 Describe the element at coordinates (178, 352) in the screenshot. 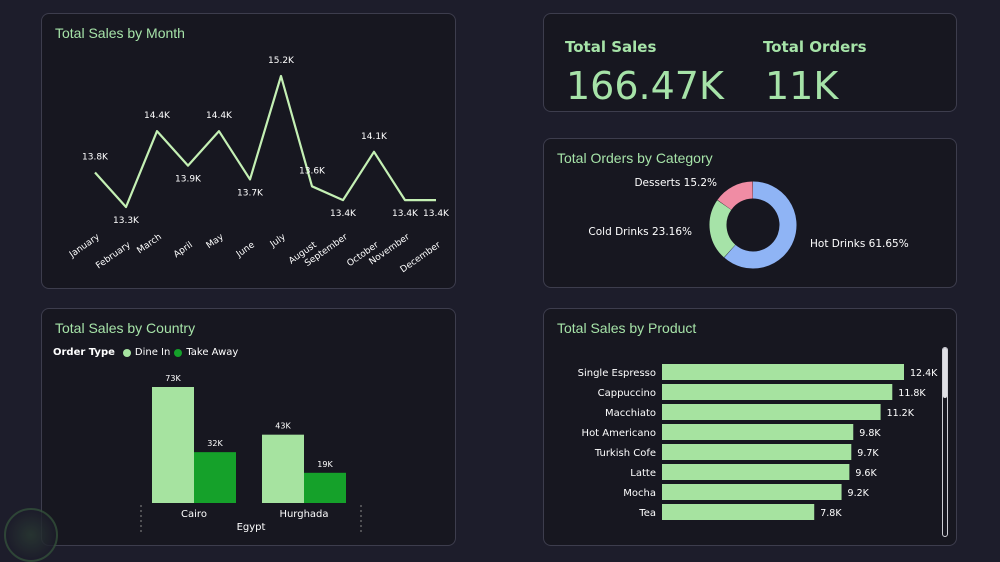

I see `legend-swatch-take-away` at that location.